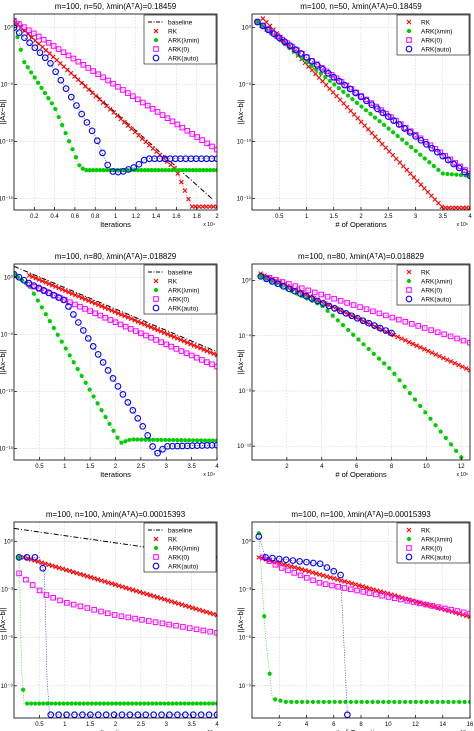  Describe the element at coordinates (334, 725) in the screenshot. I see `x-tick-label: 6` at that location.